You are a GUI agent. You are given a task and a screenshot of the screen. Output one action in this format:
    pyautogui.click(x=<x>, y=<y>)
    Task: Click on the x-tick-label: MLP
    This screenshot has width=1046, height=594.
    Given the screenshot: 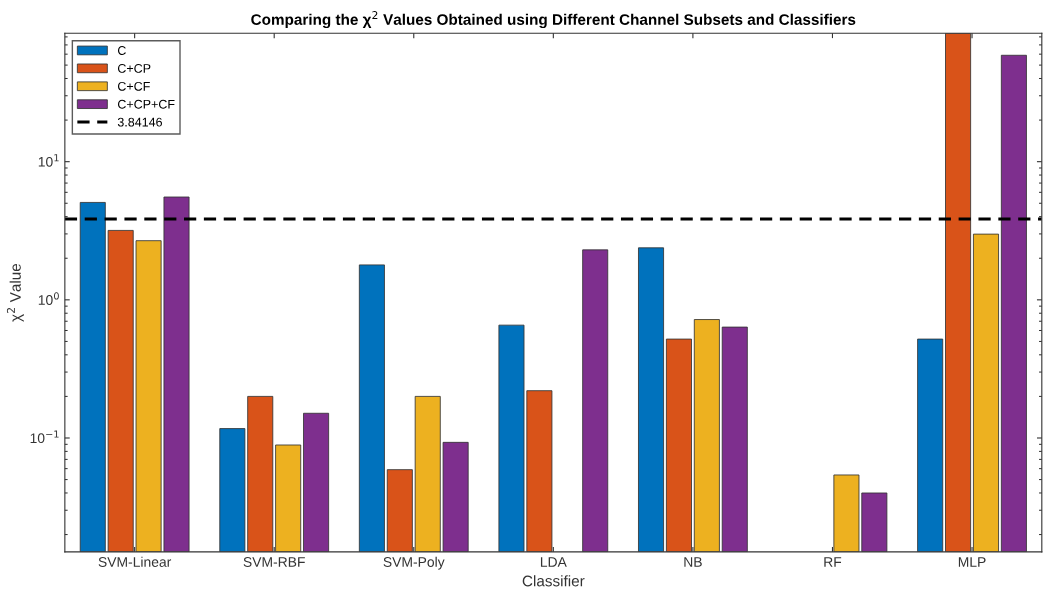 What is the action you would take?
    pyautogui.click(x=972, y=562)
    